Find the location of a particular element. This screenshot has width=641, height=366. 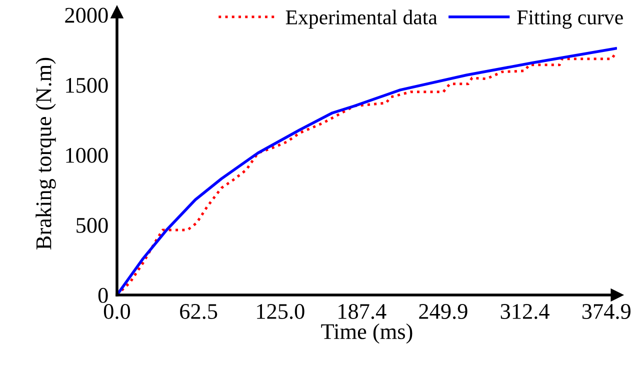

y-tick-label: 1000 is located at coordinates (87, 155).